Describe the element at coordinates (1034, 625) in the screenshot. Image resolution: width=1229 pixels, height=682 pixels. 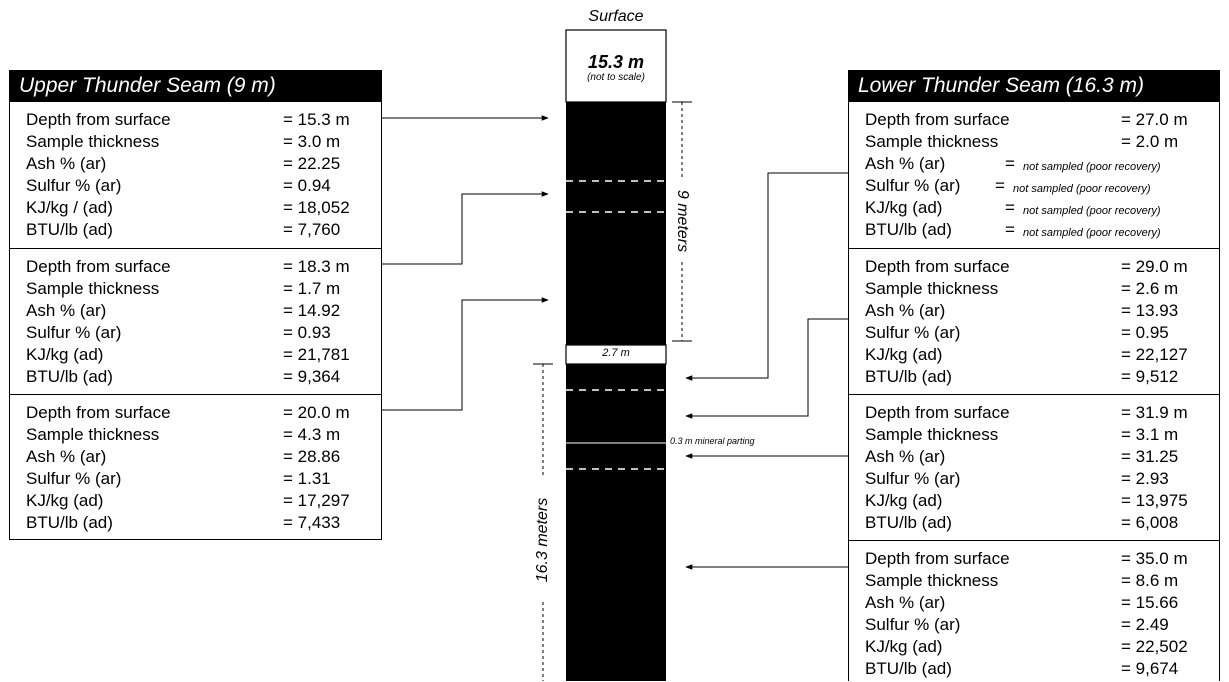
I see `sample-row: Sulfur % (ar) = 2.49` at that location.